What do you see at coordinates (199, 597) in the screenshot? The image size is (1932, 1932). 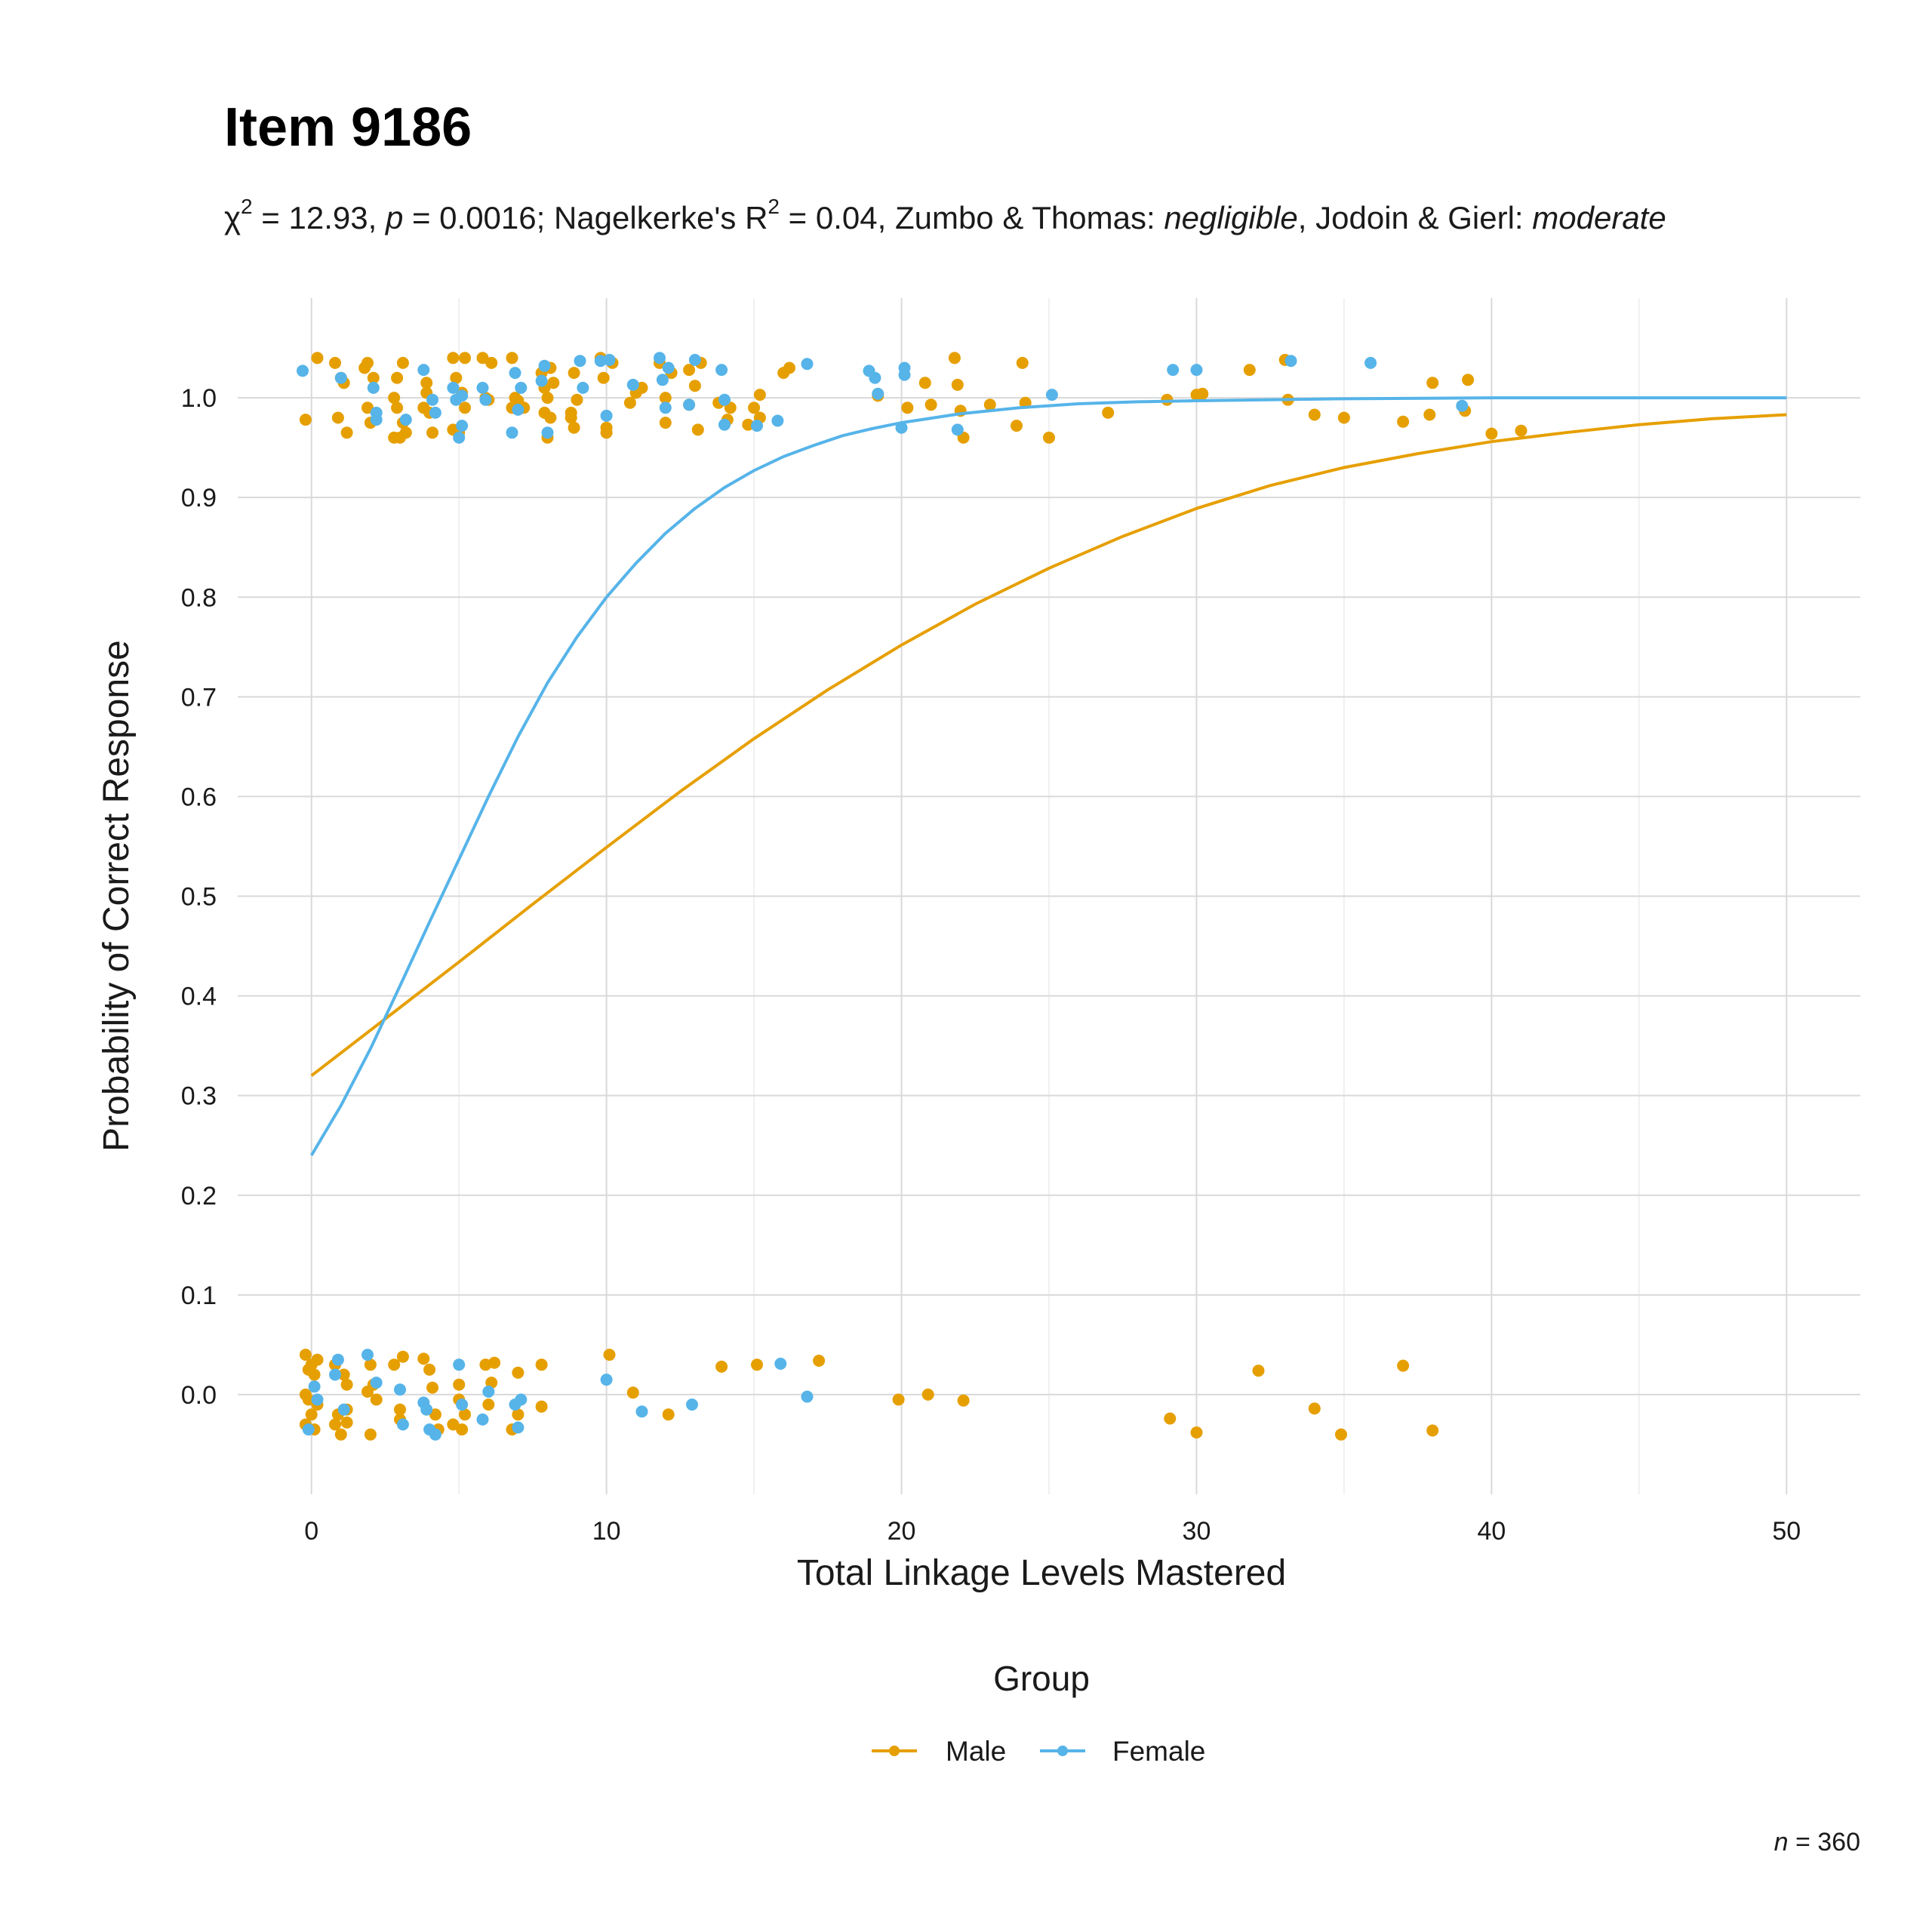 I see `y-tick-label: 0.8` at bounding box center [199, 597].